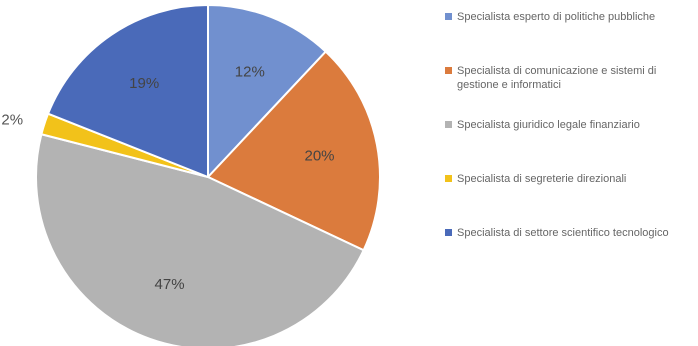  I want to click on slice-data-label: 19%, so click(144, 83).